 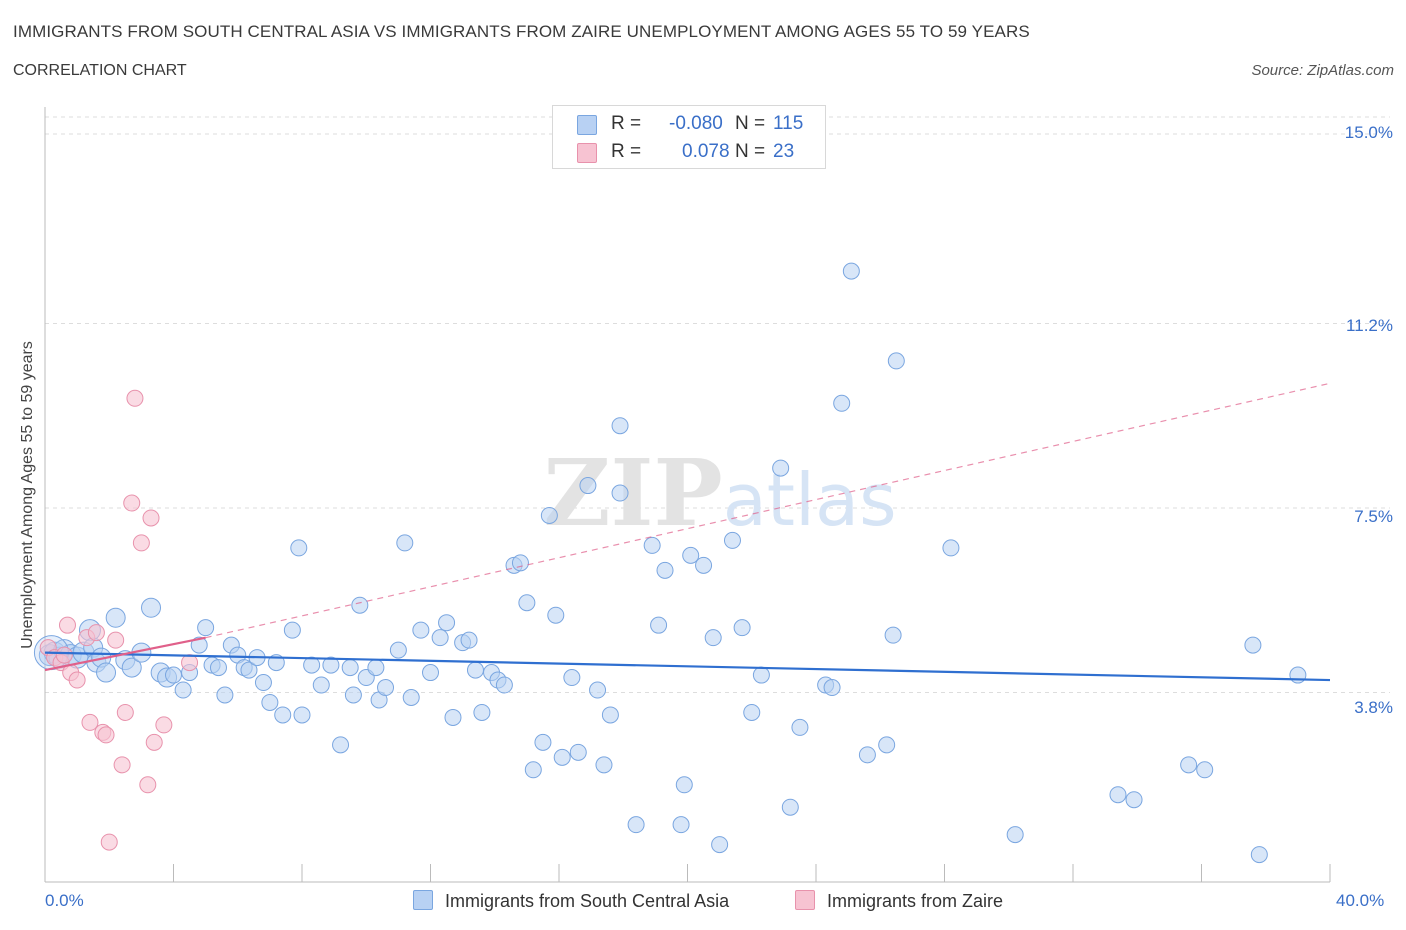 I want to click on bottom-legend-swatch-pink, so click(x=805, y=900).